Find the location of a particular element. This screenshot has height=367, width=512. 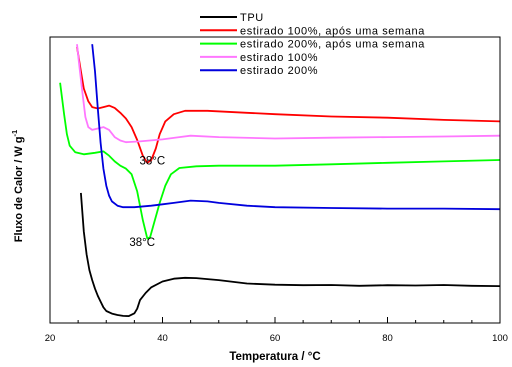

legend-label: estirado 200%, após uma semana is located at coordinates (332, 45).